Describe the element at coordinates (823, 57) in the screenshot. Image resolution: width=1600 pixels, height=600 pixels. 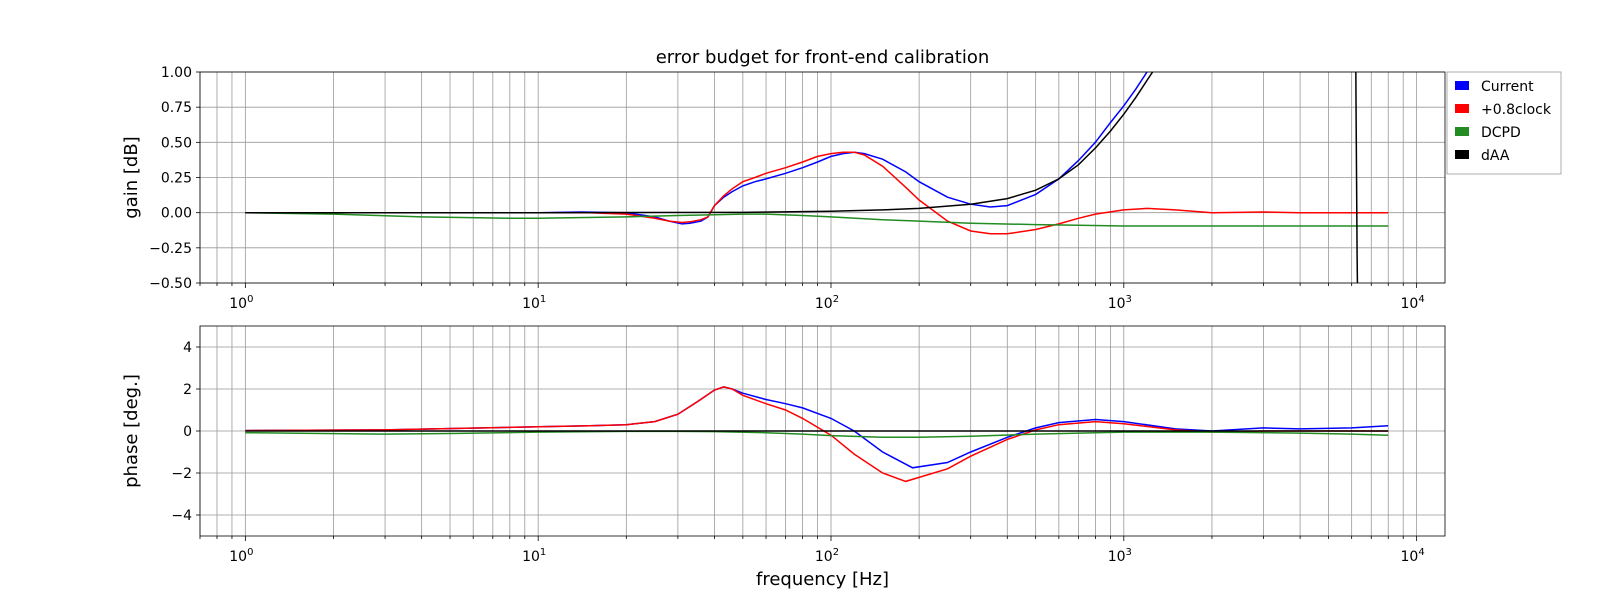
I see `chart-title: error budget for front-end calibration` at that location.